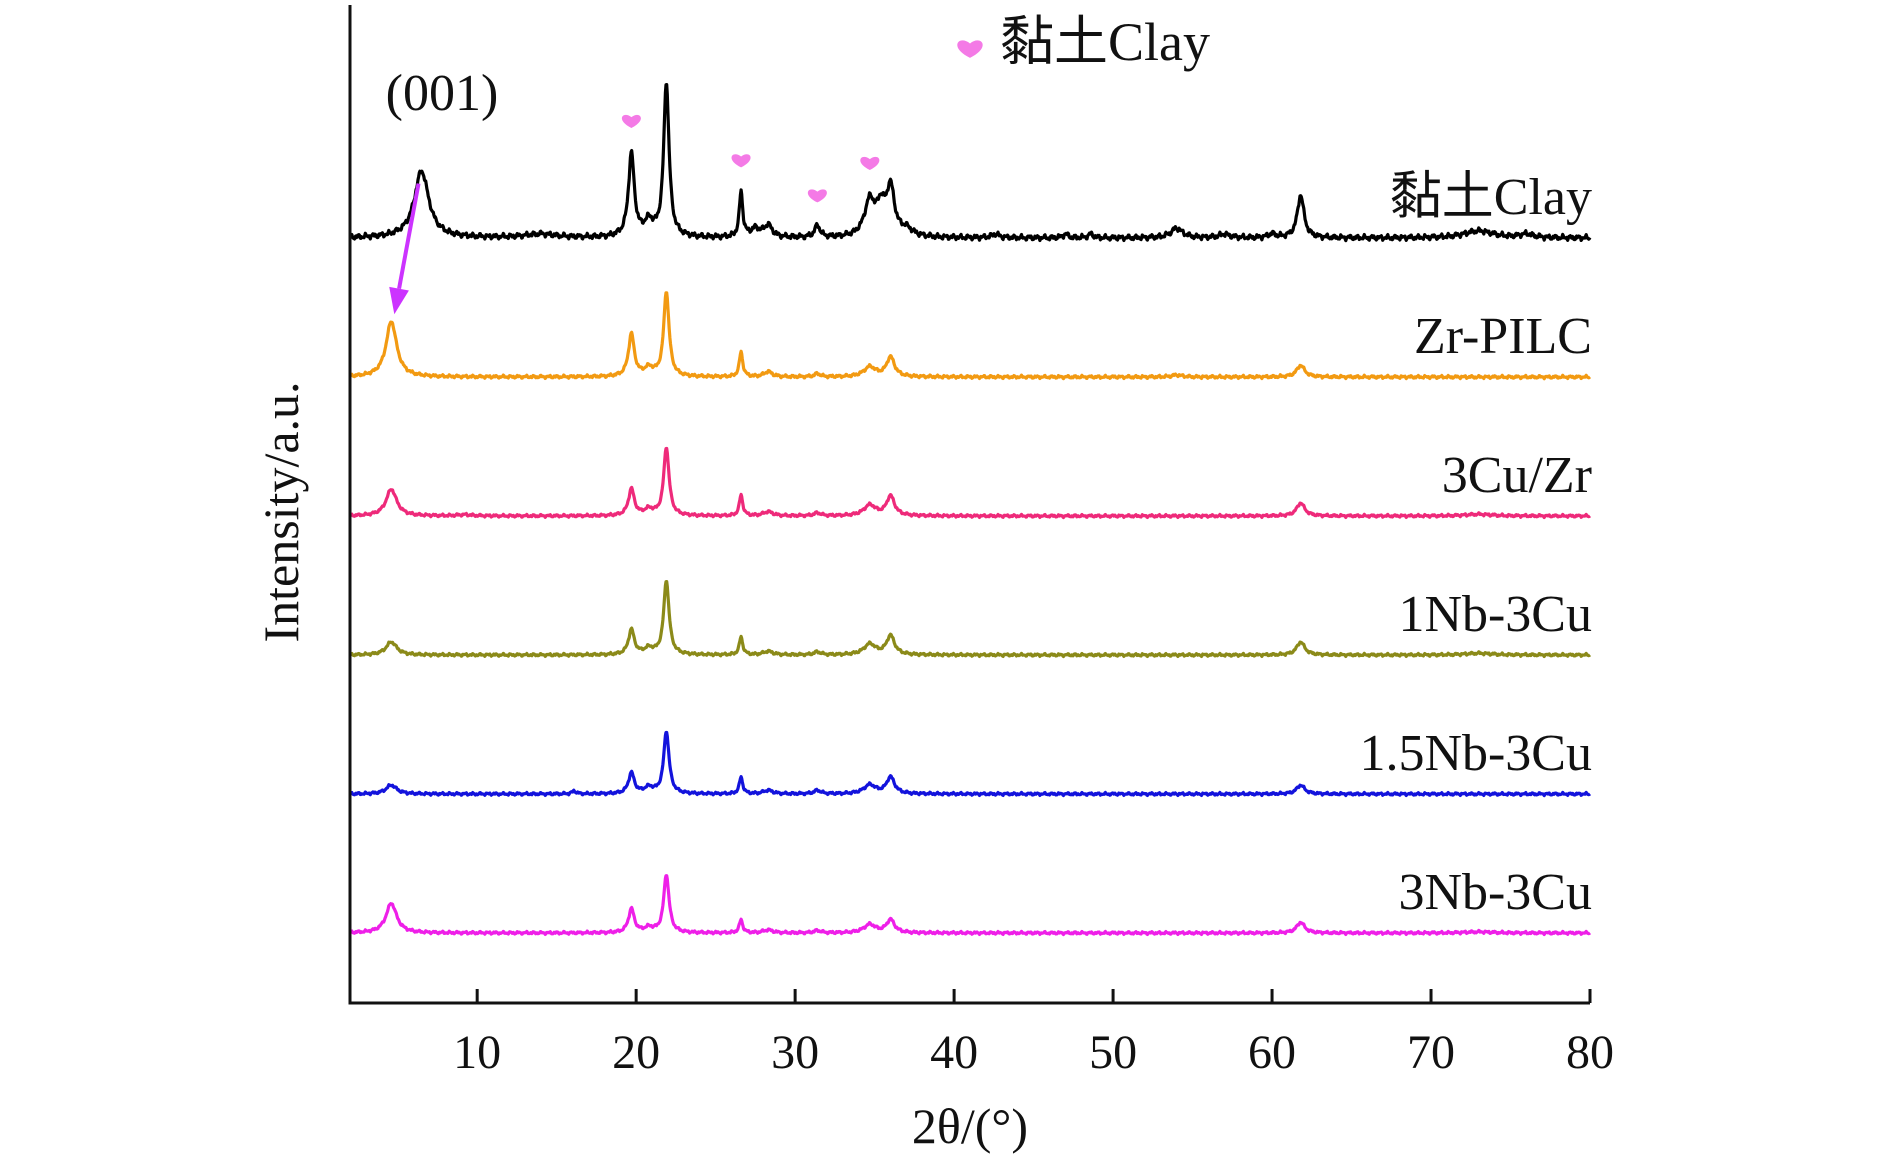 Image resolution: width=1890 pixels, height=1169 pixels. Describe the element at coordinates (442, 93) in the screenshot. I see `peak-001-label: (001)` at that location.